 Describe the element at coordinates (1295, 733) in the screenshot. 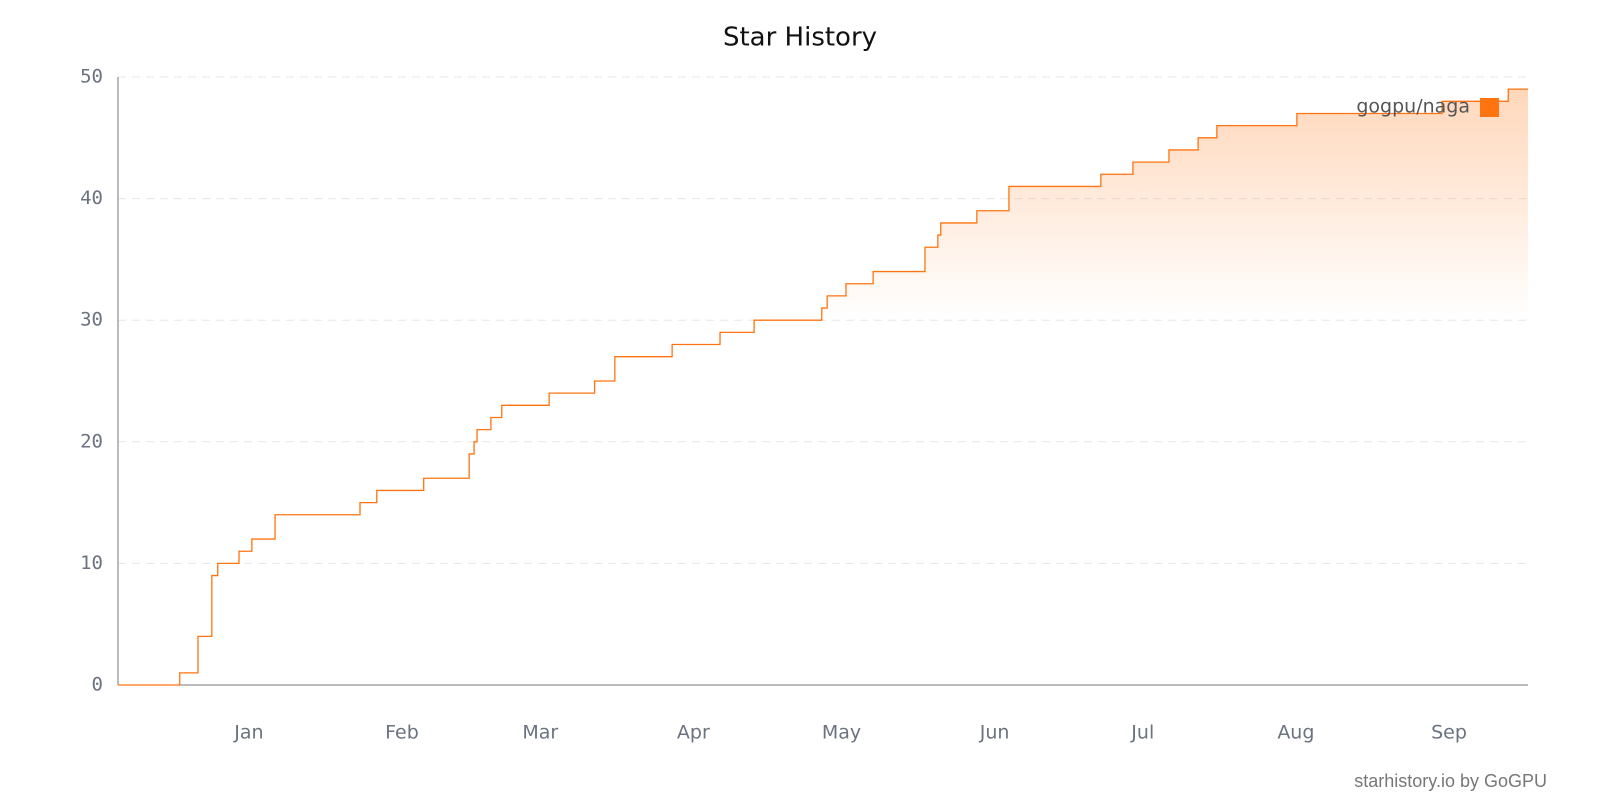

I see `x-tick-label: Aug` at that location.